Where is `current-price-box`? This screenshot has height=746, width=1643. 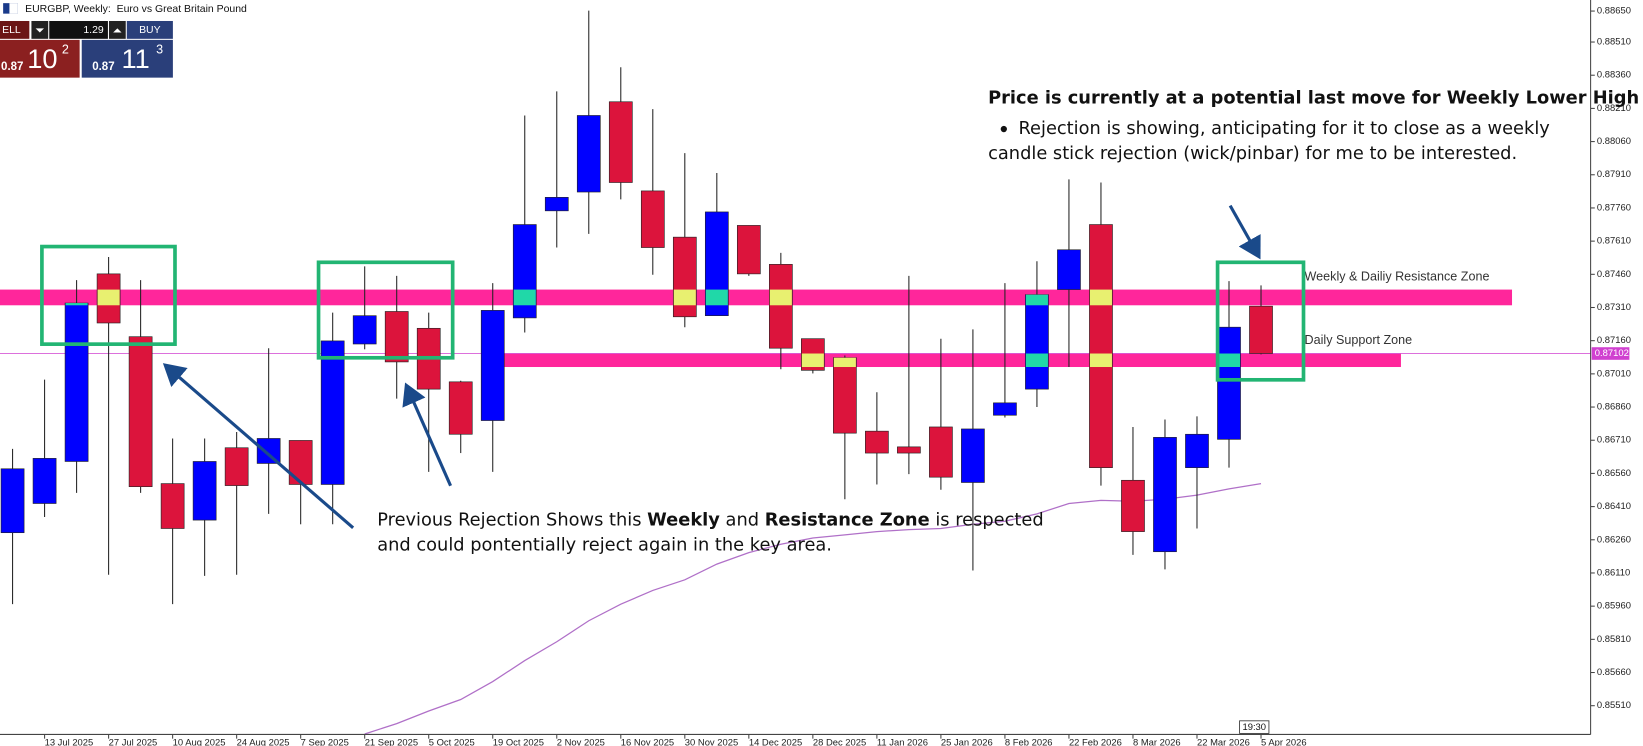
current-price-box is located at coordinates (1610, 353).